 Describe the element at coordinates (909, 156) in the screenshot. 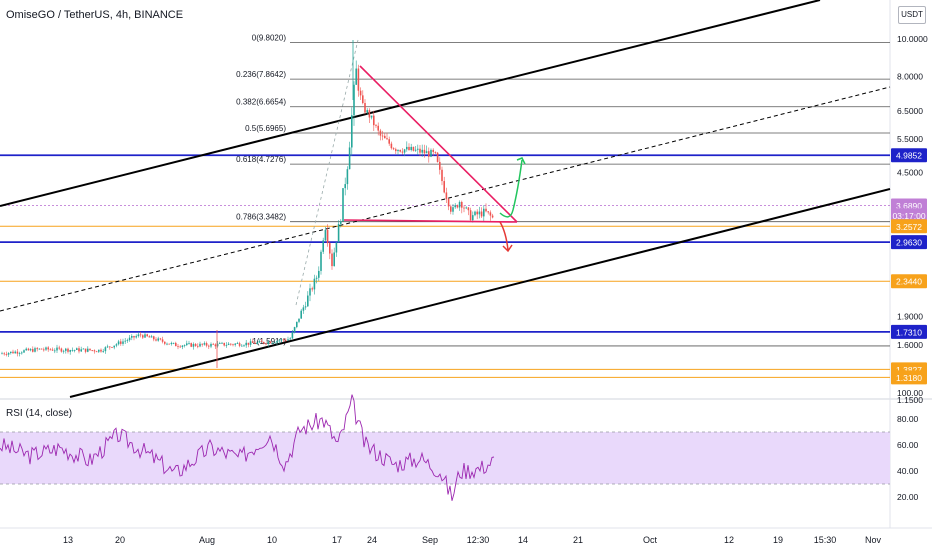

I see `price-badge-label: 4.9852` at that location.